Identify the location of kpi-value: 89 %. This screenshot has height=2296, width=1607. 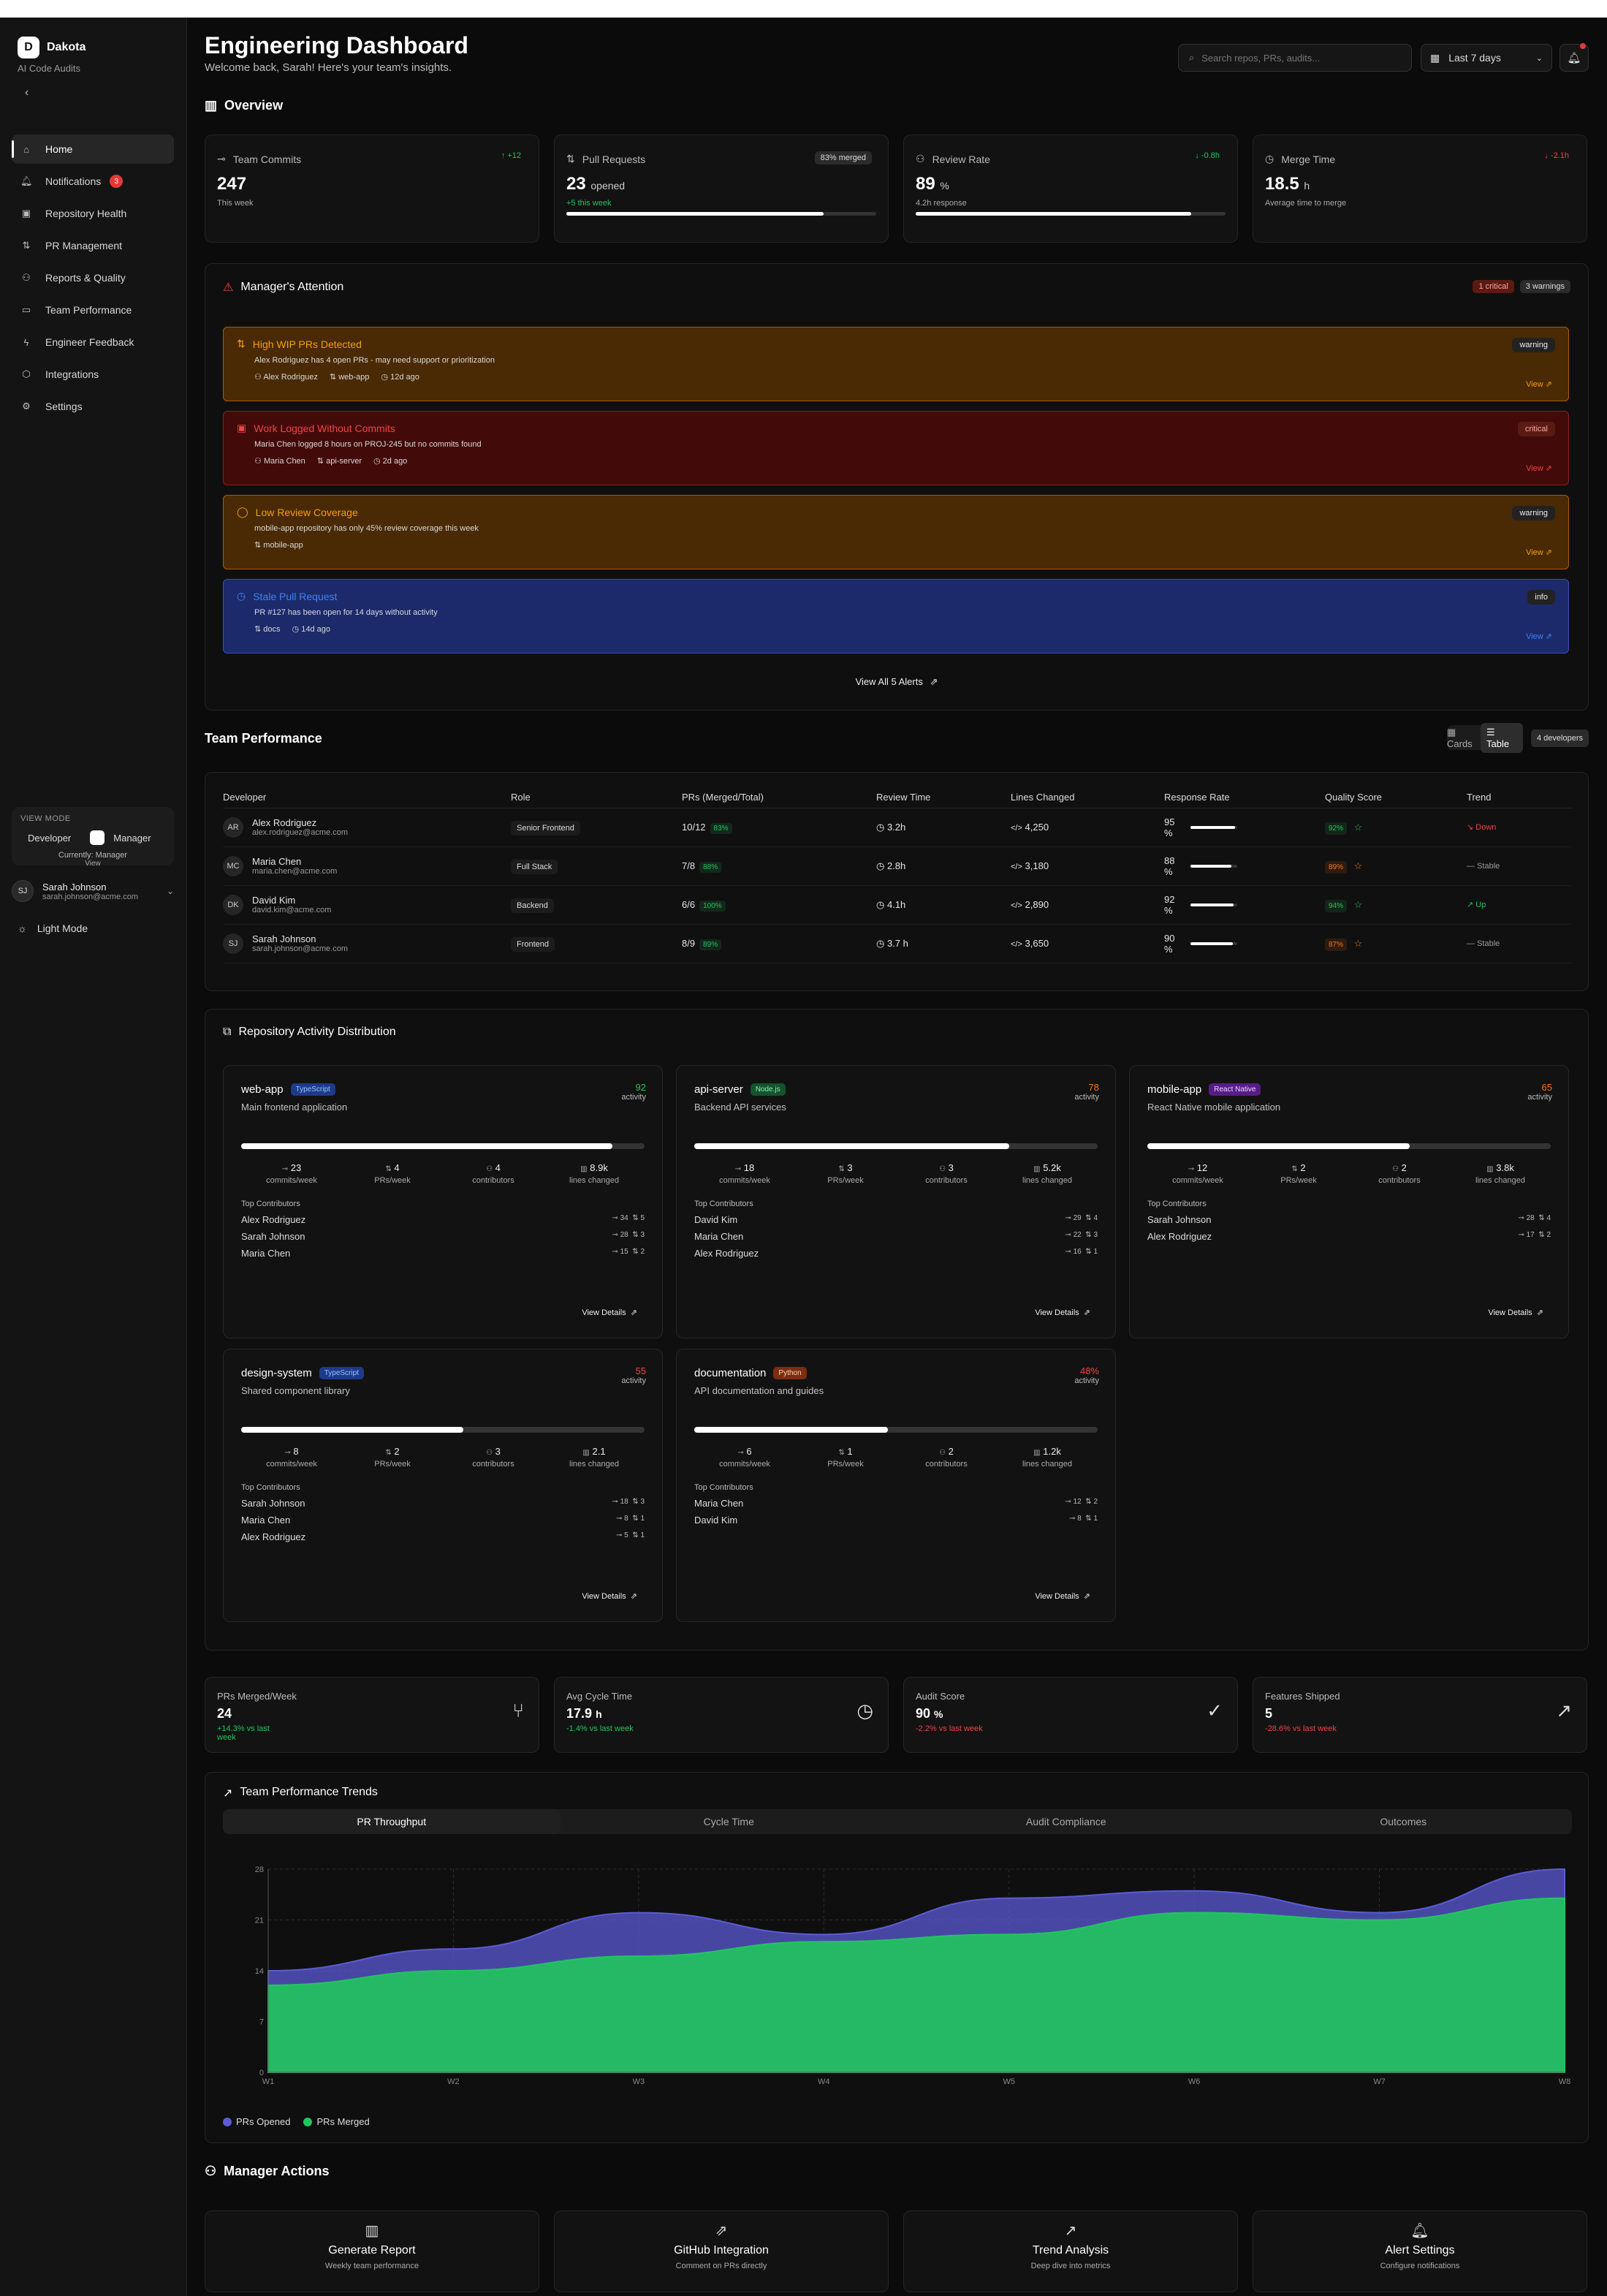
(932, 184).